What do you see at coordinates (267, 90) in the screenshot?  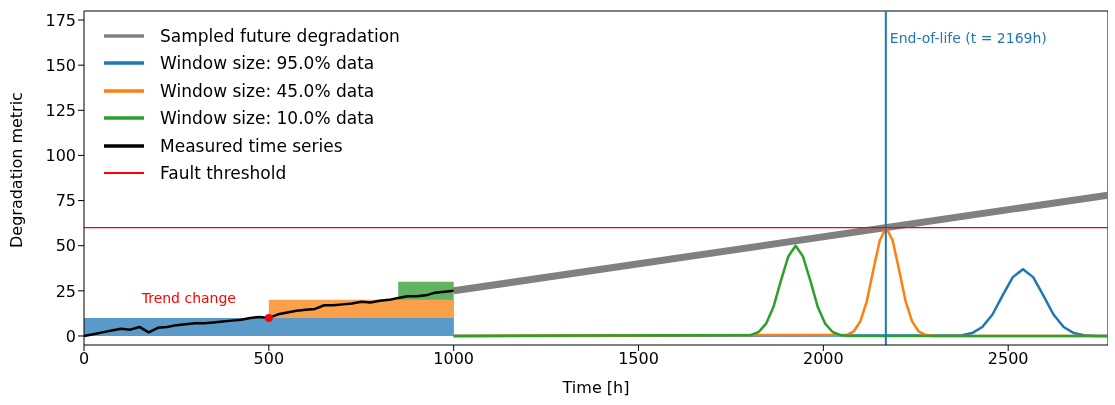 I see `legend-label: Window size: 45.0% data` at bounding box center [267, 90].